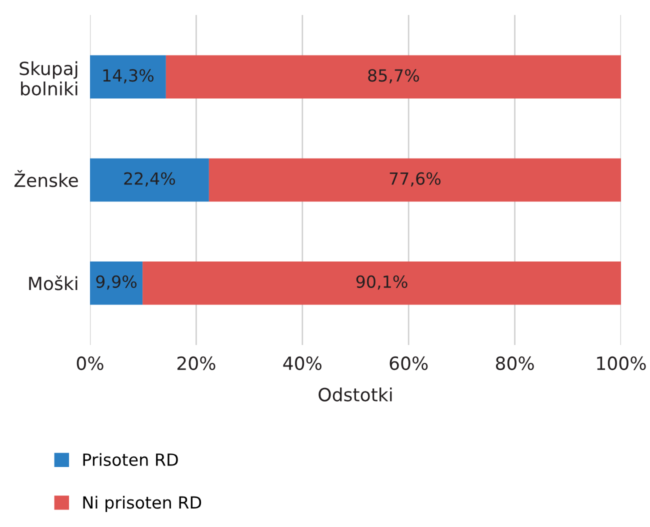 The image size is (650, 527). I want to click on data-label: 14,3%, so click(128, 76).